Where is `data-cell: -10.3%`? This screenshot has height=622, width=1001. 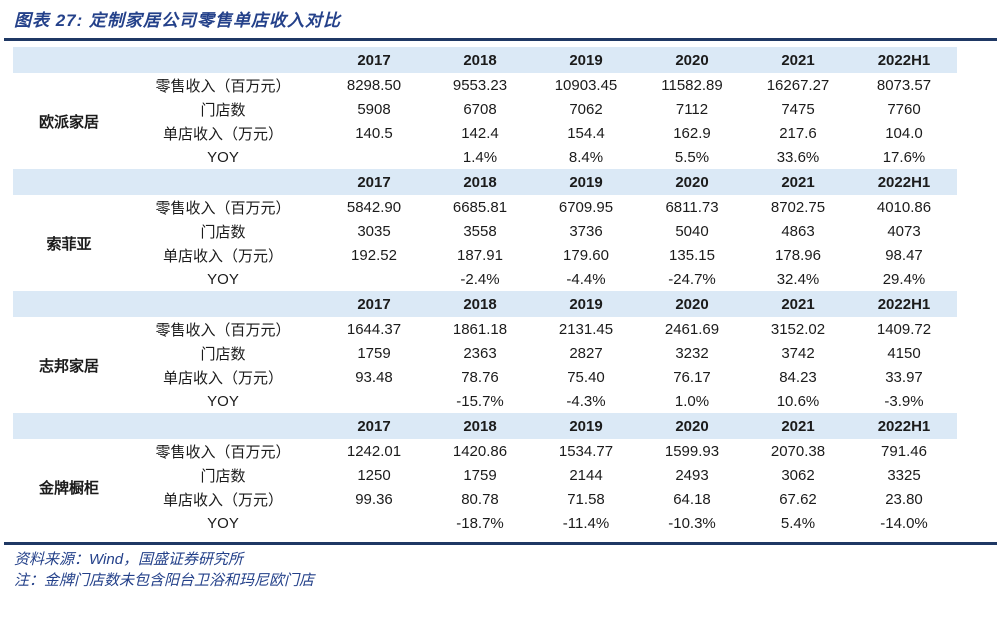
data-cell: -10.3% is located at coordinates (692, 523).